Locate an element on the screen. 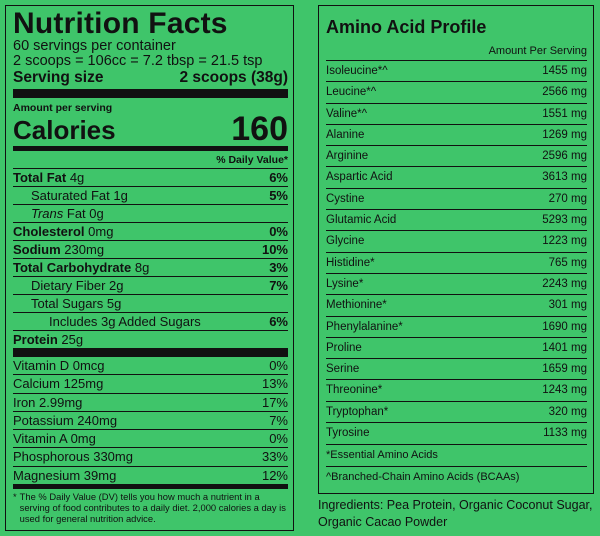 The width and height of the screenshot is (600, 536). amino-amount: 301 mg is located at coordinates (567, 305).